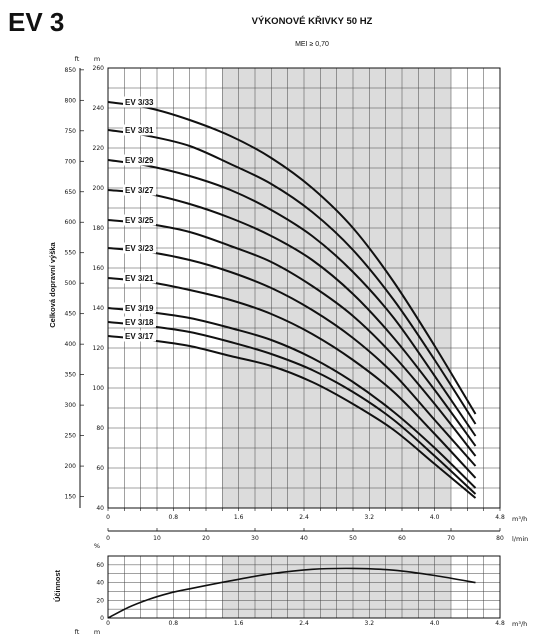 This screenshot has height=635, width=560. Describe the element at coordinates (71, 344) in the screenshot. I see `ft-tick-label: 400` at that location.